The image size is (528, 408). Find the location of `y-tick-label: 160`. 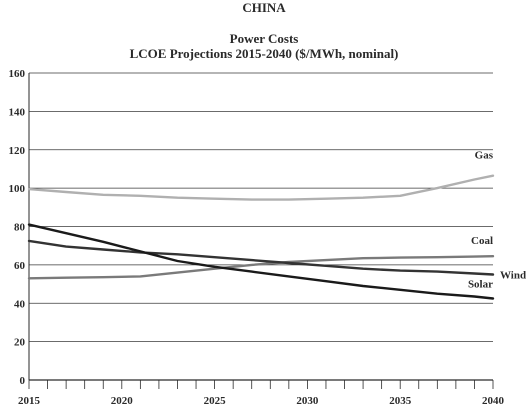

y-tick-label: 160 is located at coordinates (17, 74).